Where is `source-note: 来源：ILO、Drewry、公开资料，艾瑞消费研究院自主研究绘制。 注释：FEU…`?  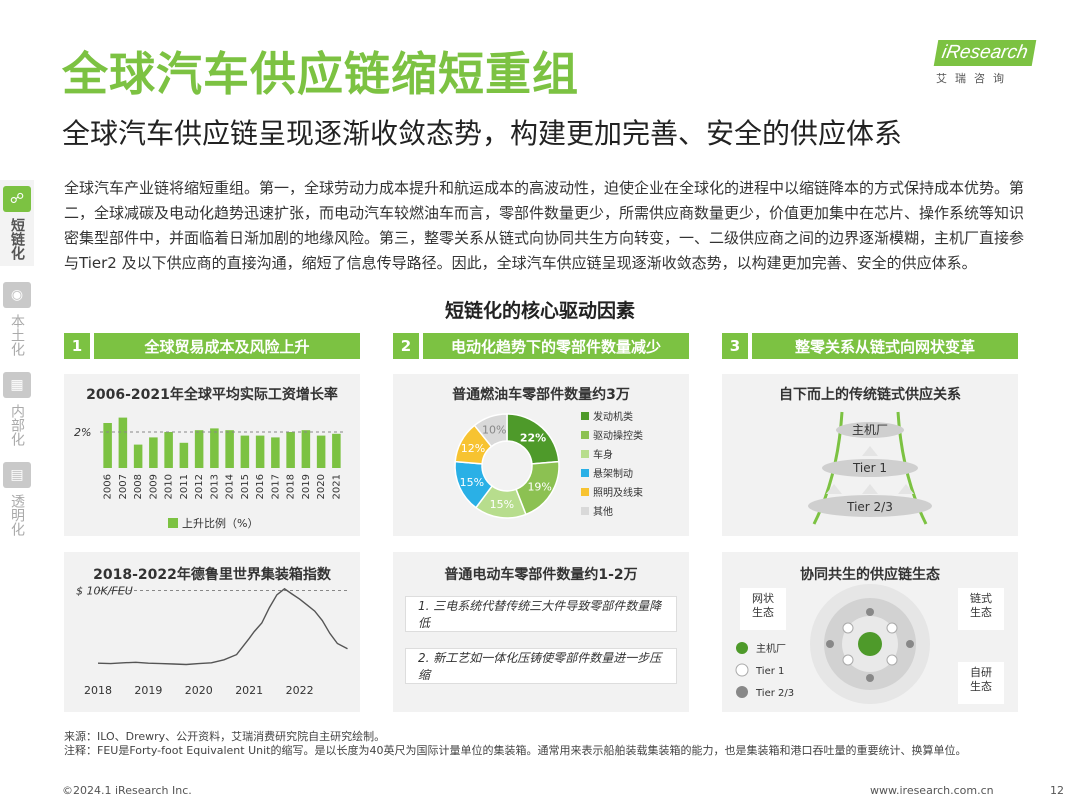
source-note: 来源：ILO、Drewry、公开资料，艾瑞消费研究院自主研究绘制。 注释：FEU… is located at coordinates (549, 744).